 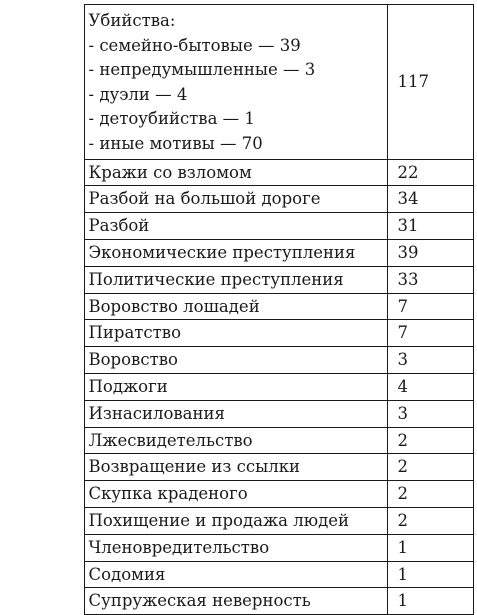 I want to click on table-row: Поджоги 4, so click(x=239, y=386).